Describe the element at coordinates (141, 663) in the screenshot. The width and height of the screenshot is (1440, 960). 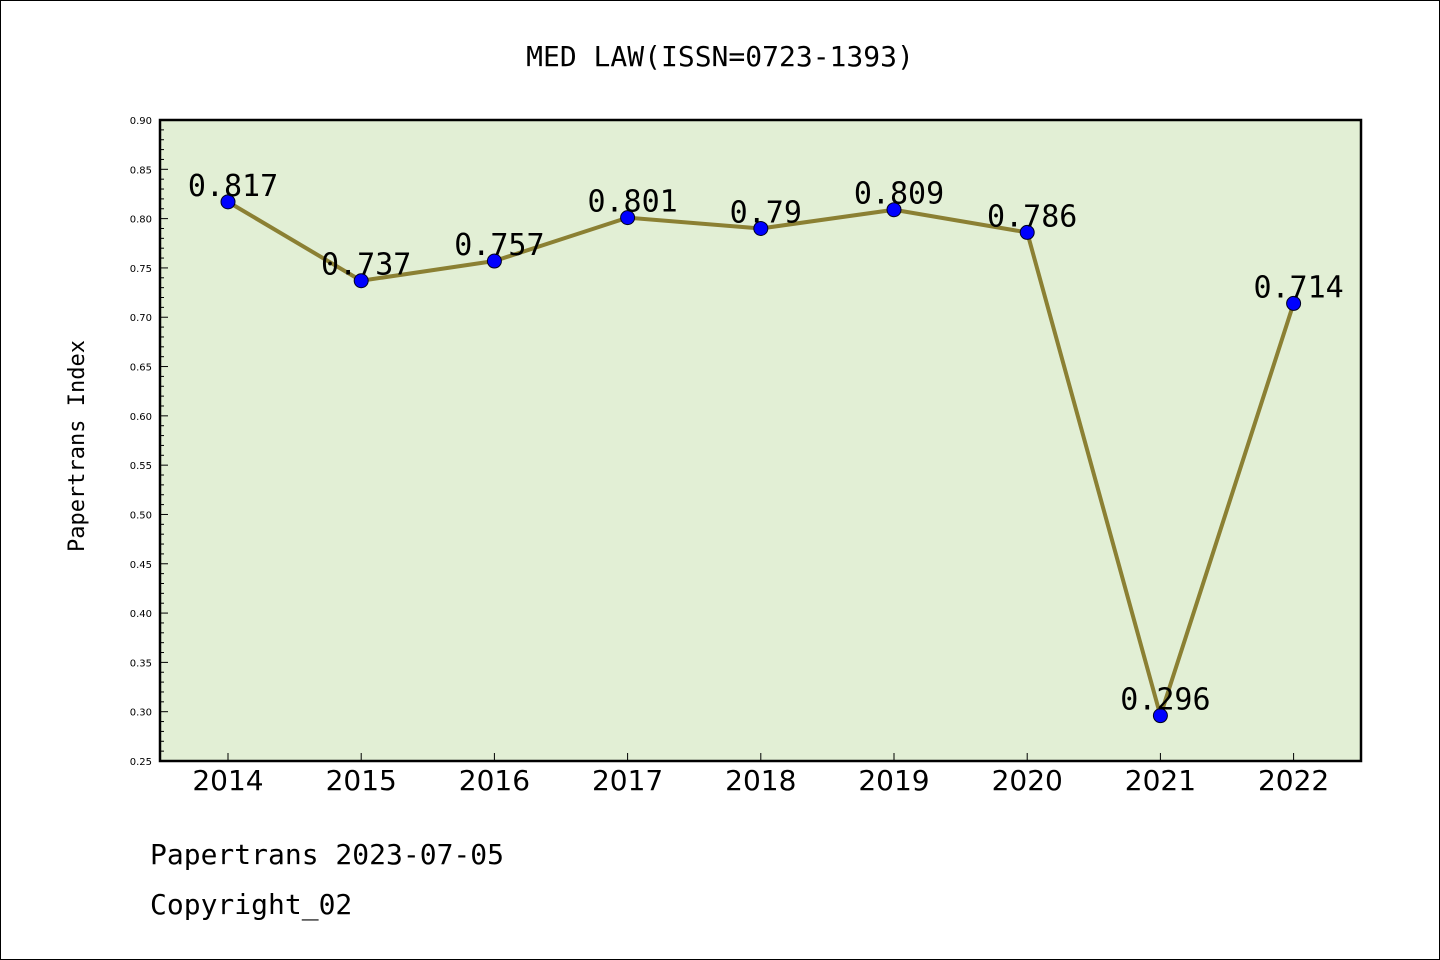
I see `y-tick-label: 0.35` at that location.